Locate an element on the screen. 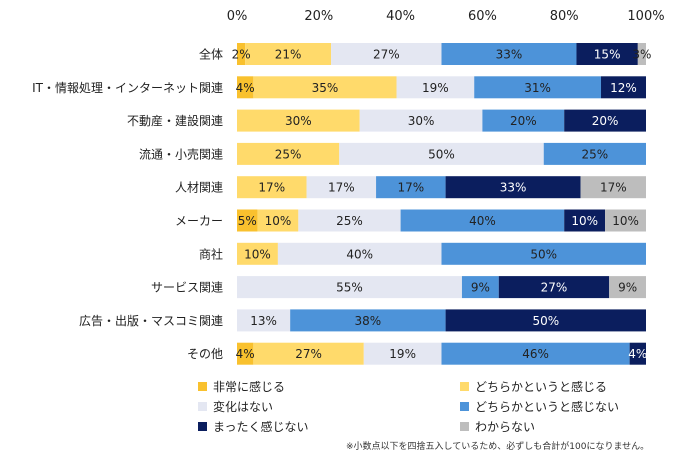  x-axis-tick-labels: 0% 20% 40% 60% 80% 100% is located at coordinates (446, 16).